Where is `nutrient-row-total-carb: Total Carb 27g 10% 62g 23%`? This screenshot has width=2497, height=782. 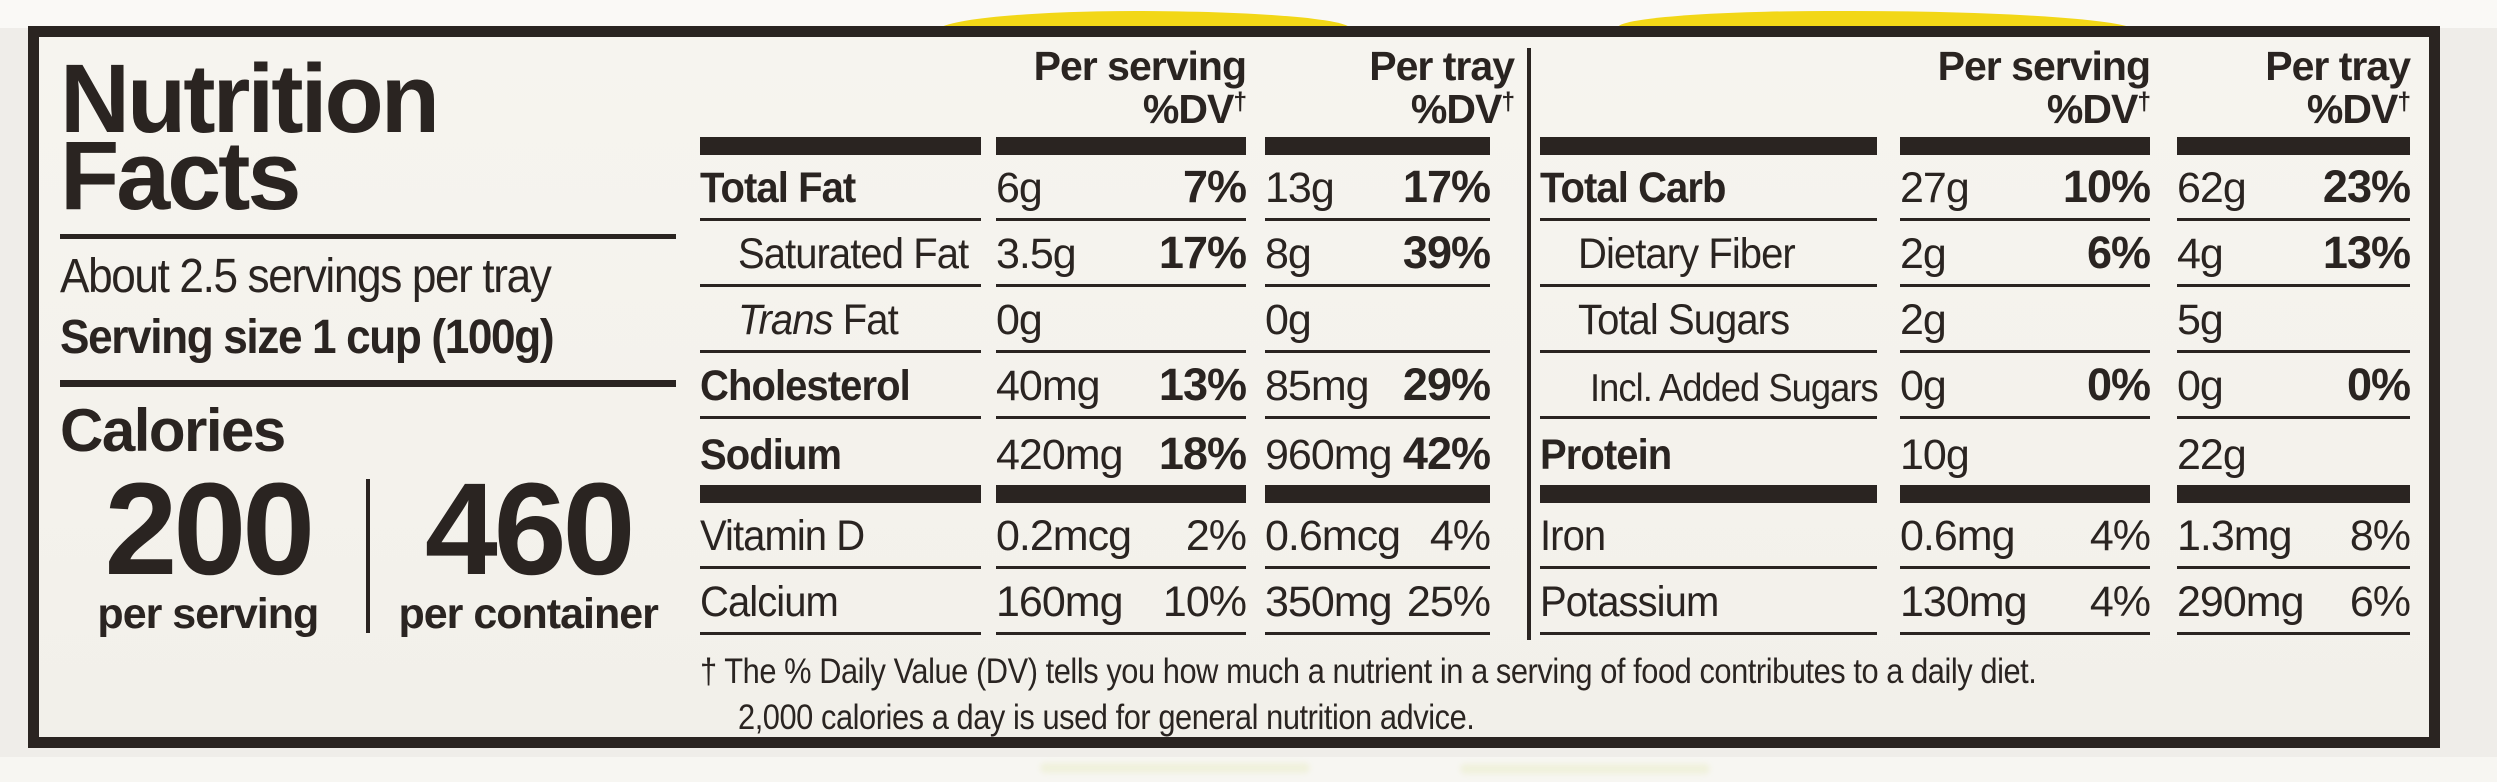
nutrient-row-total-carb: Total Carb 27g 10% 62g 23% is located at coordinates (1975, 188).